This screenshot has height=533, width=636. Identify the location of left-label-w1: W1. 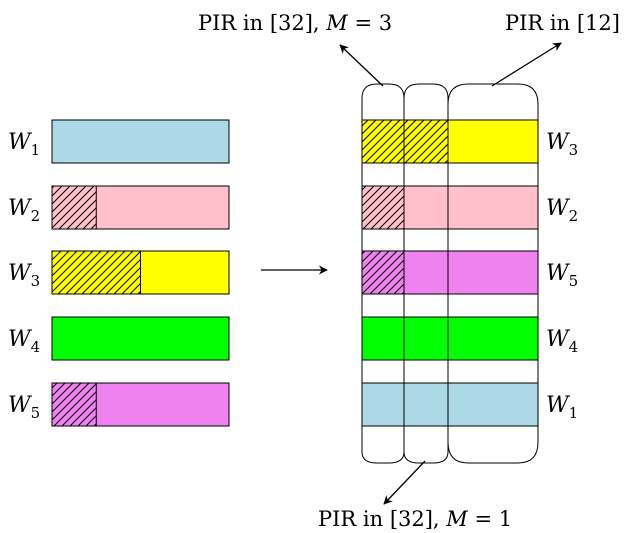
(24, 144).